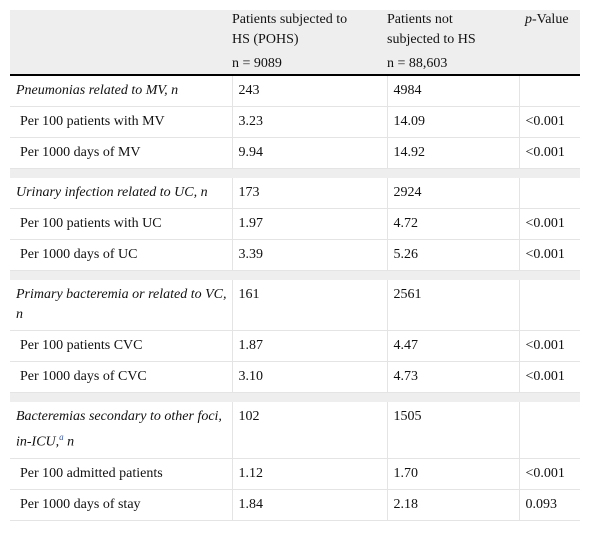  I want to click on row-p-value: 0.093, so click(549, 505).